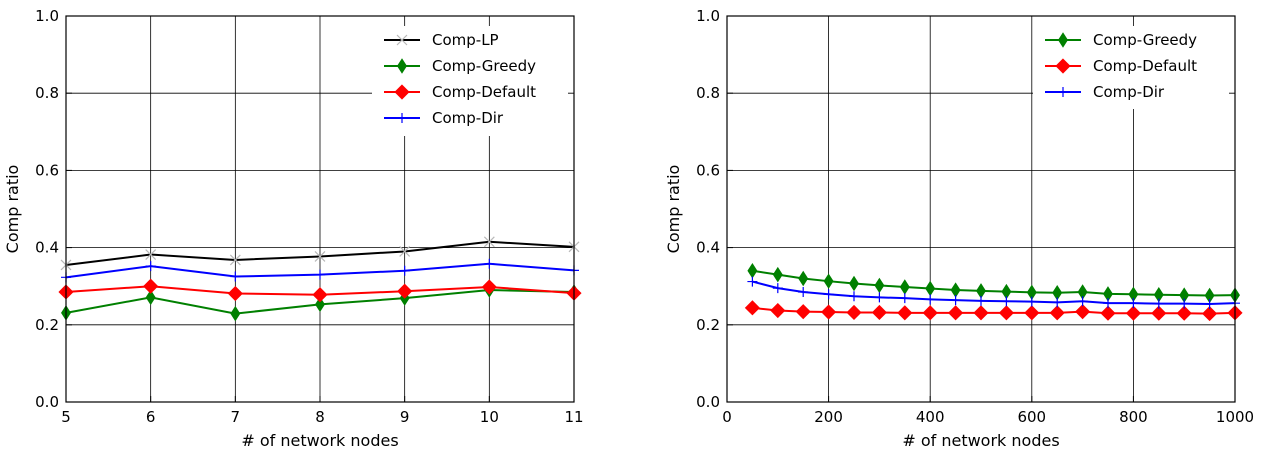  I want to click on series-comp-greedy, so click(993, 283).